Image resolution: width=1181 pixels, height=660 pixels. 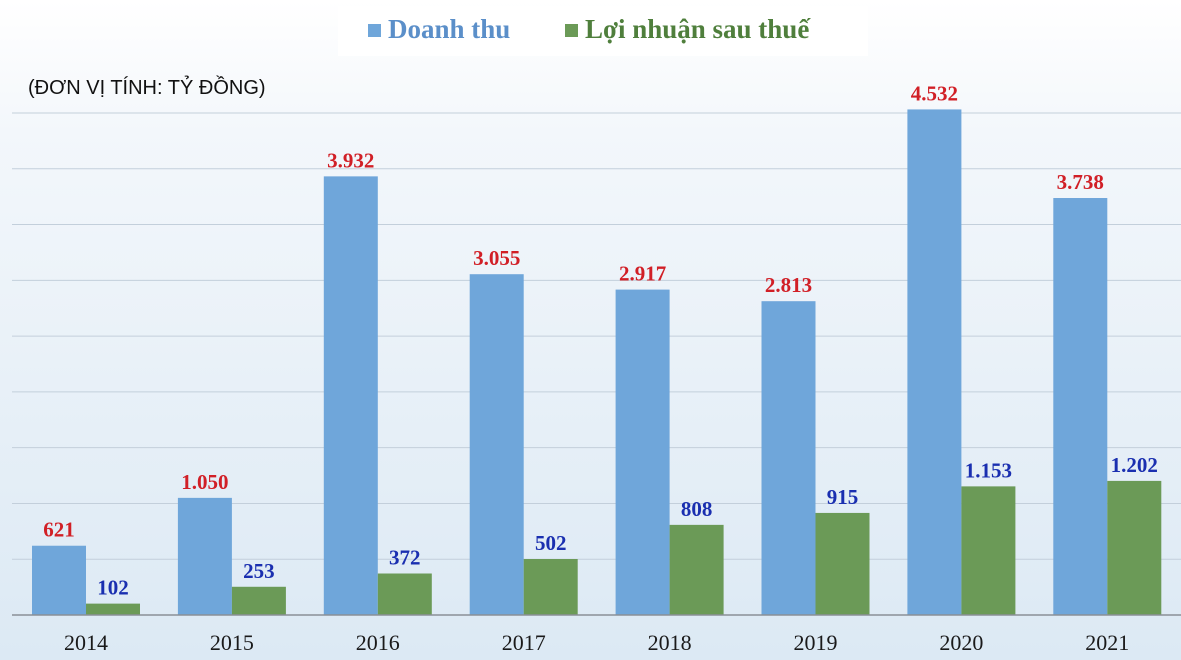 I want to click on bar-doanh-thu-2020, so click(x=934, y=362).